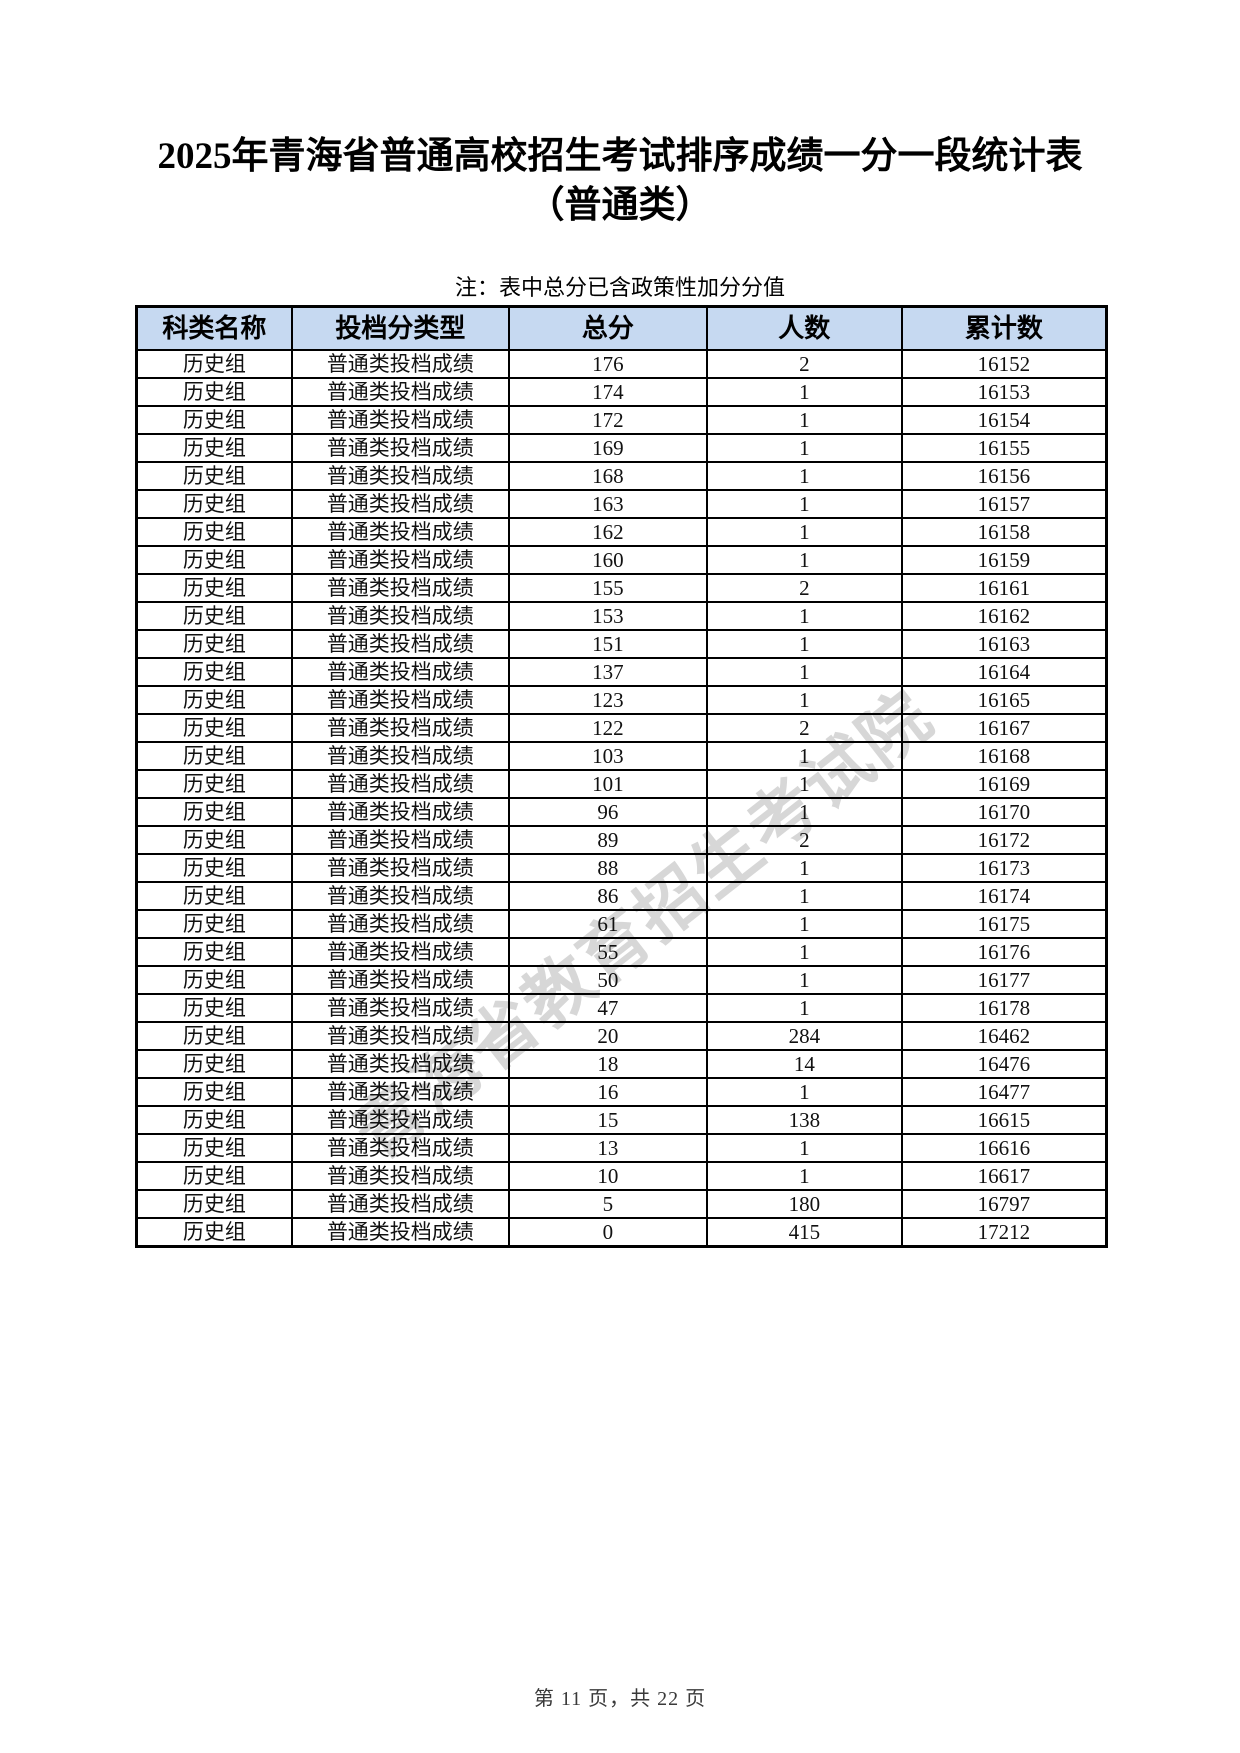  I want to click on cell-total-score: 61, so click(607, 924).